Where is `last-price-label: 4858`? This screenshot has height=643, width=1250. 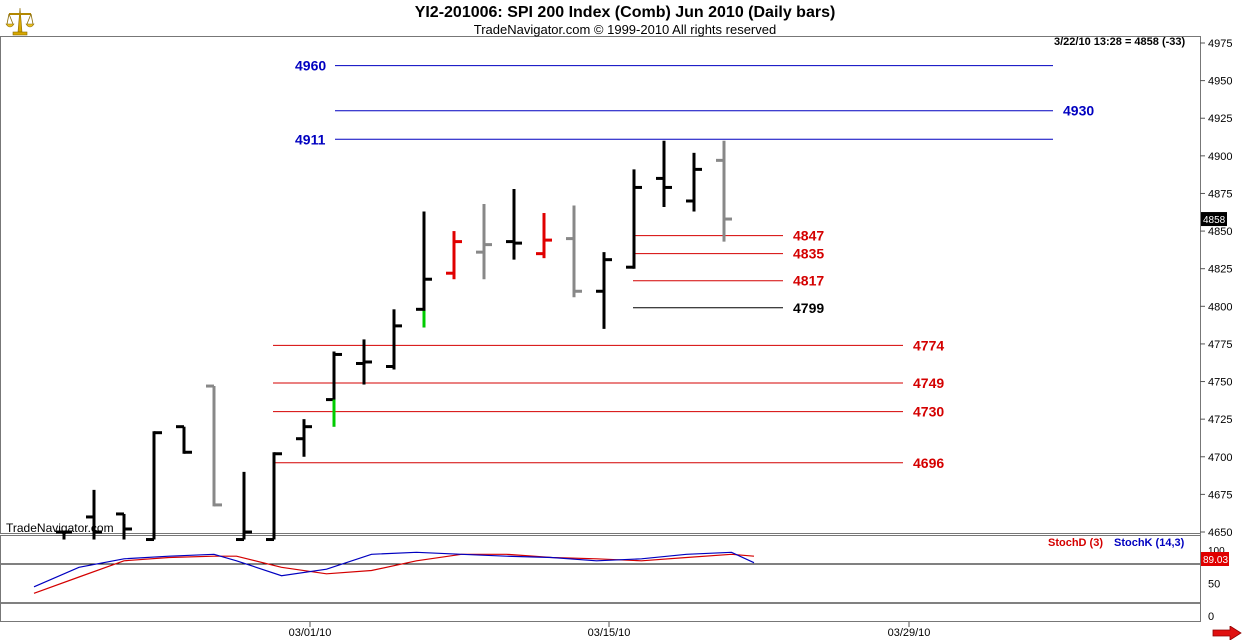 last-price-label: 4858 is located at coordinates (1214, 220).